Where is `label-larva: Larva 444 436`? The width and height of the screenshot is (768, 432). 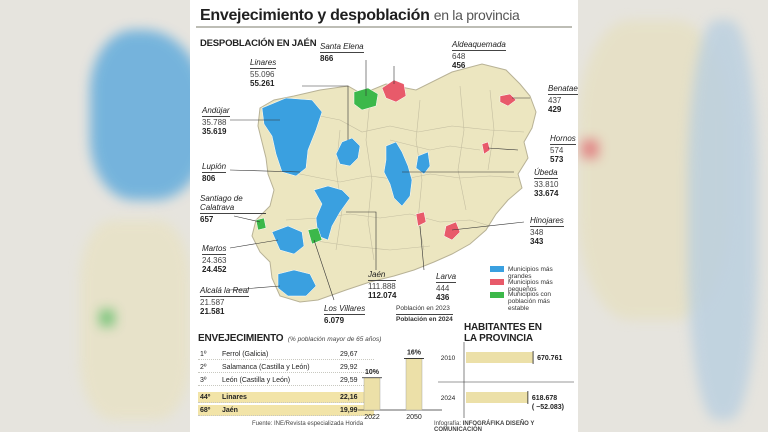
label-larva: Larva 444 436 is located at coordinates (446, 287).